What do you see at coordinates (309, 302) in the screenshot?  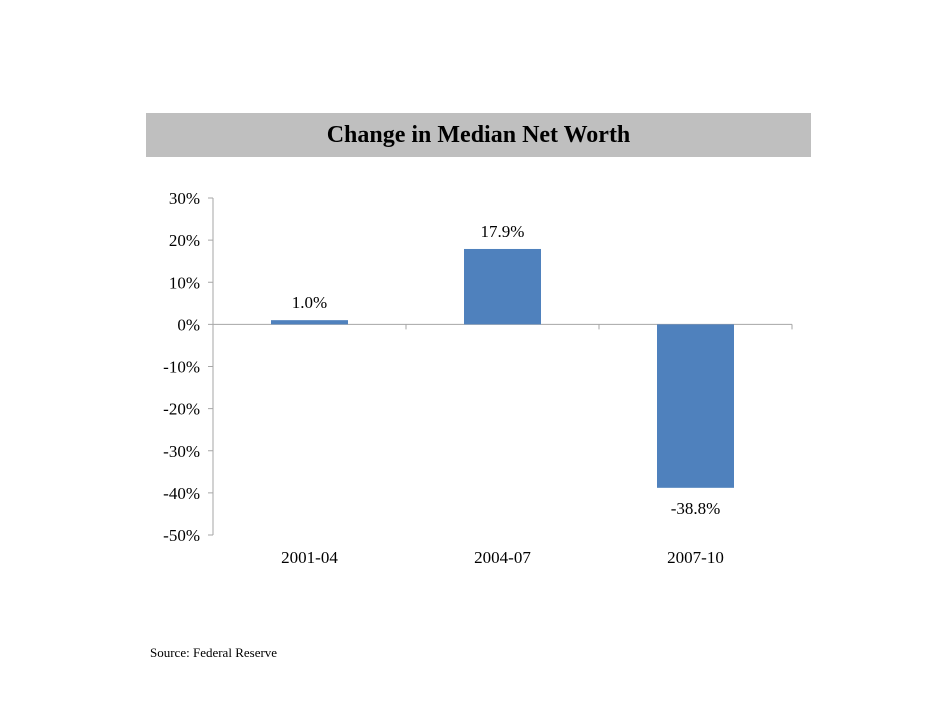 I see `data-label: 1.0%` at bounding box center [309, 302].